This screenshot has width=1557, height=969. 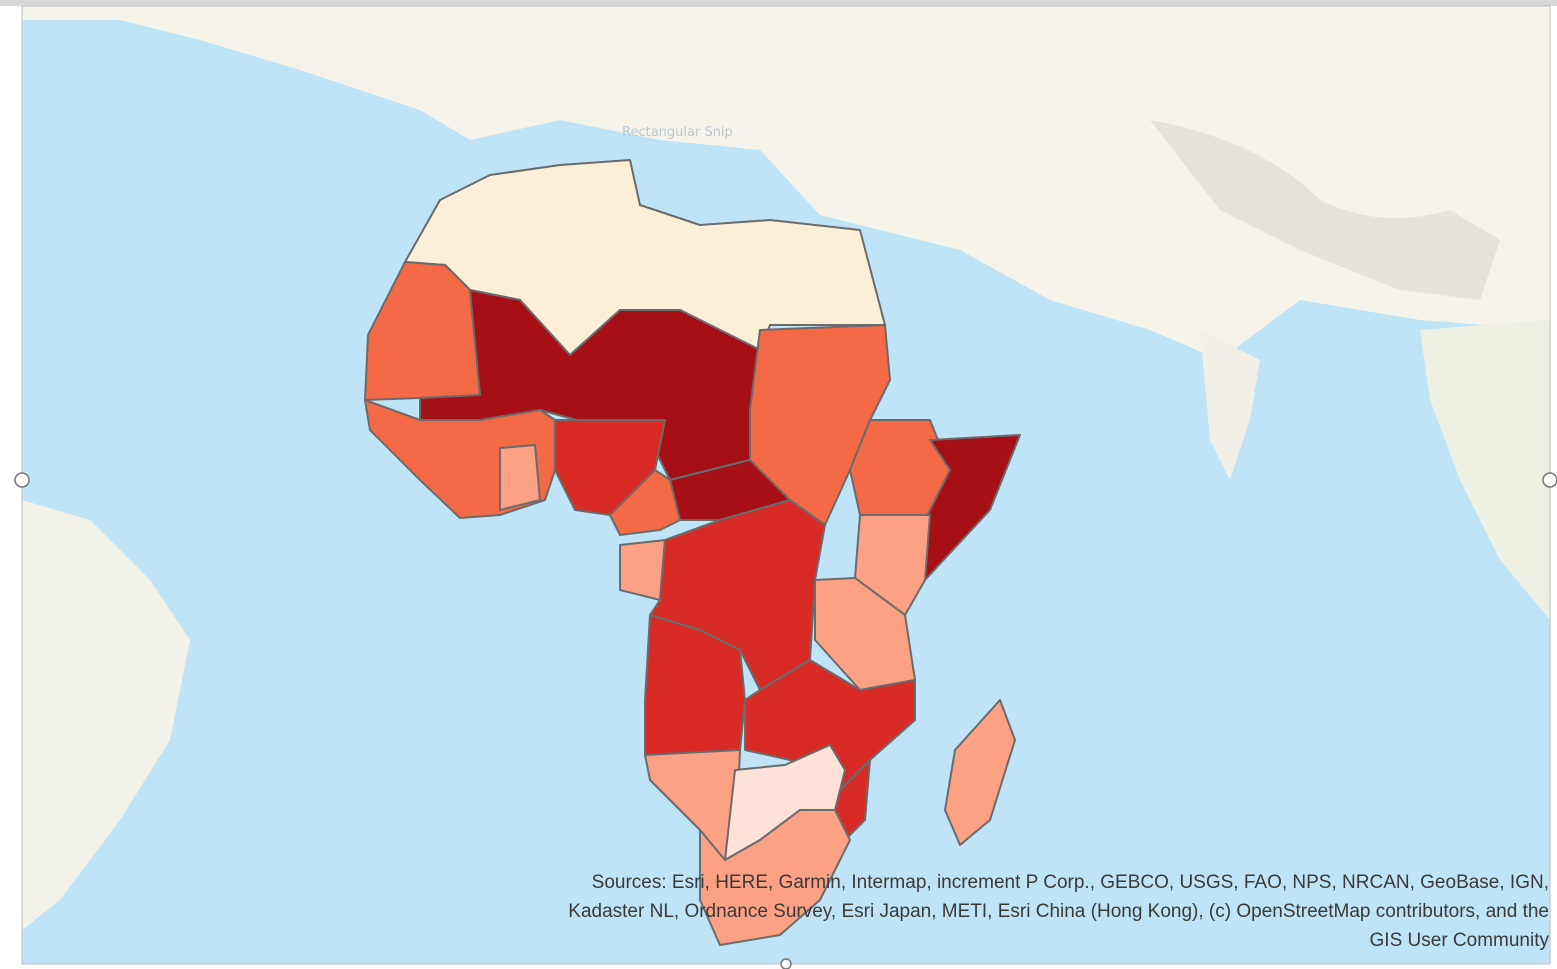 What do you see at coordinates (645, 502) in the screenshot?
I see `cameroon` at bounding box center [645, 502].